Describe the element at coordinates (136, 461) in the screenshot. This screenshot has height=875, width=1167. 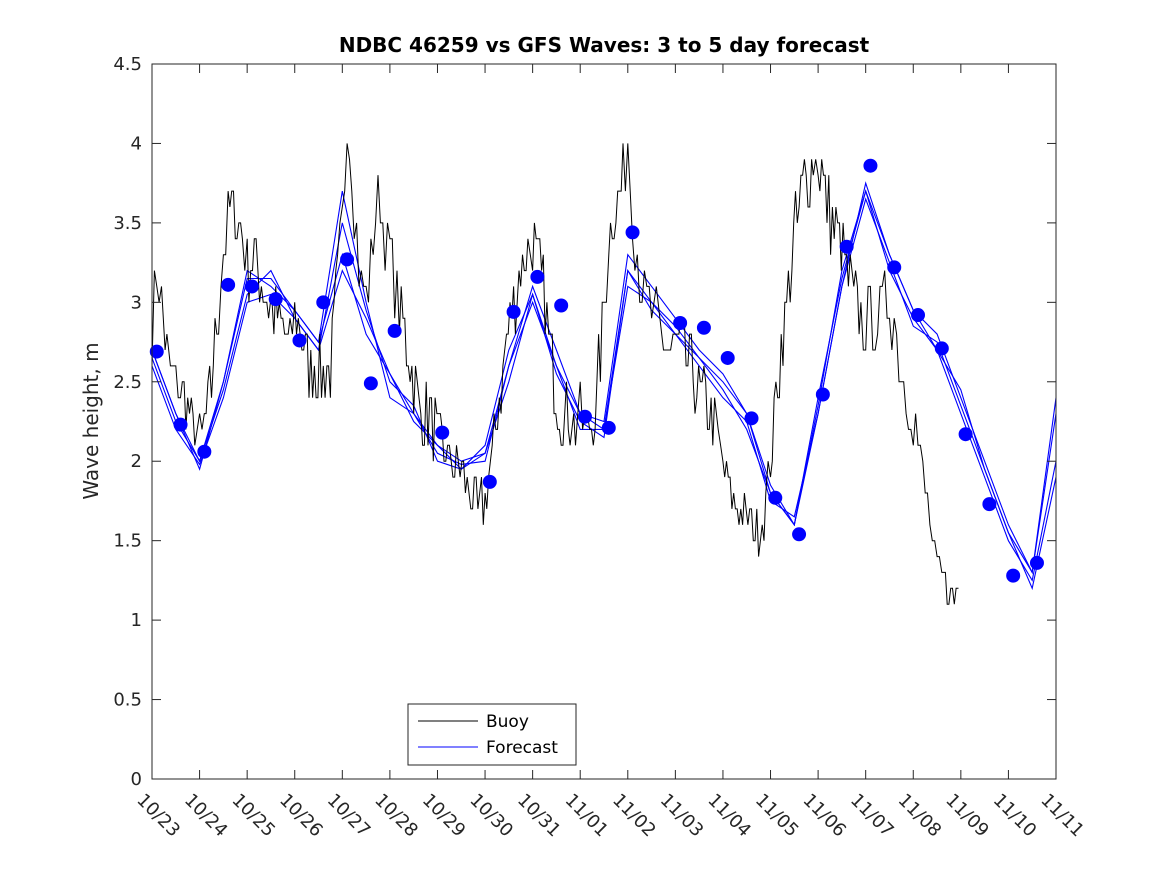
I see `y-tick-label: 2` at that location.